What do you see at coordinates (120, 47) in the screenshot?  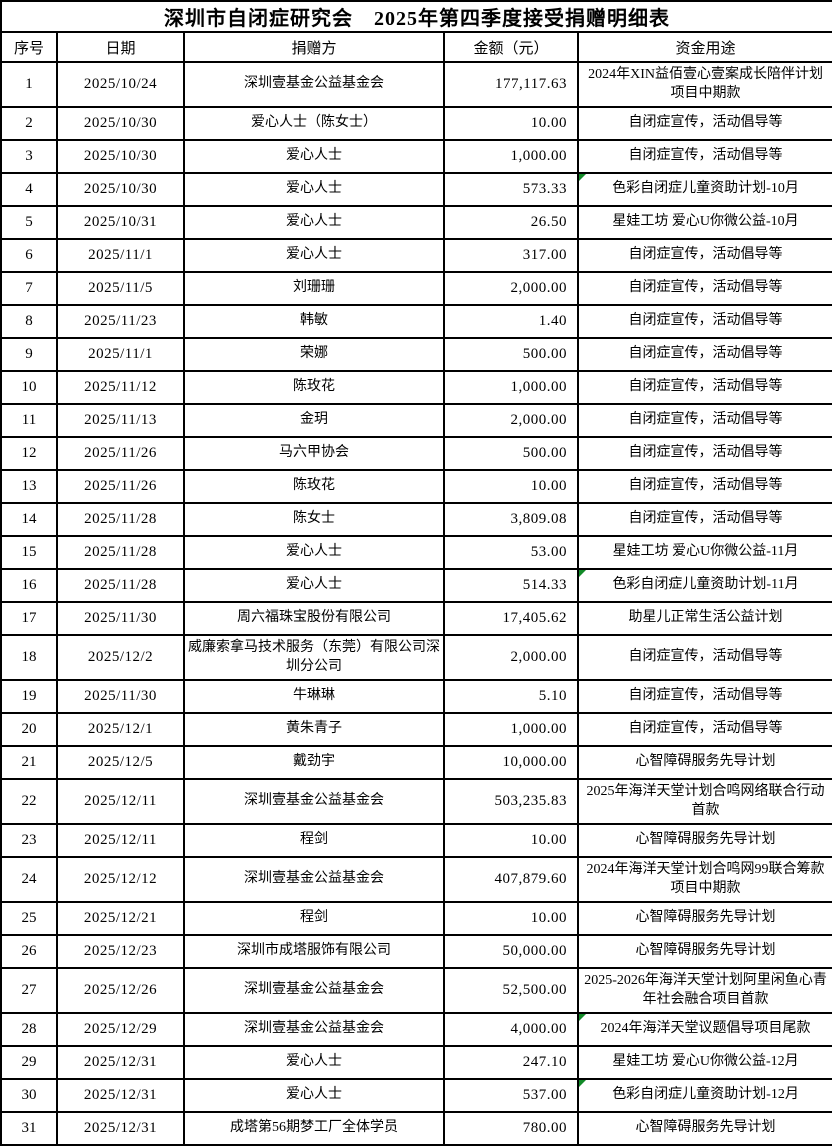 I see `column-header-date: 日期` at bounding box center [120, 47].